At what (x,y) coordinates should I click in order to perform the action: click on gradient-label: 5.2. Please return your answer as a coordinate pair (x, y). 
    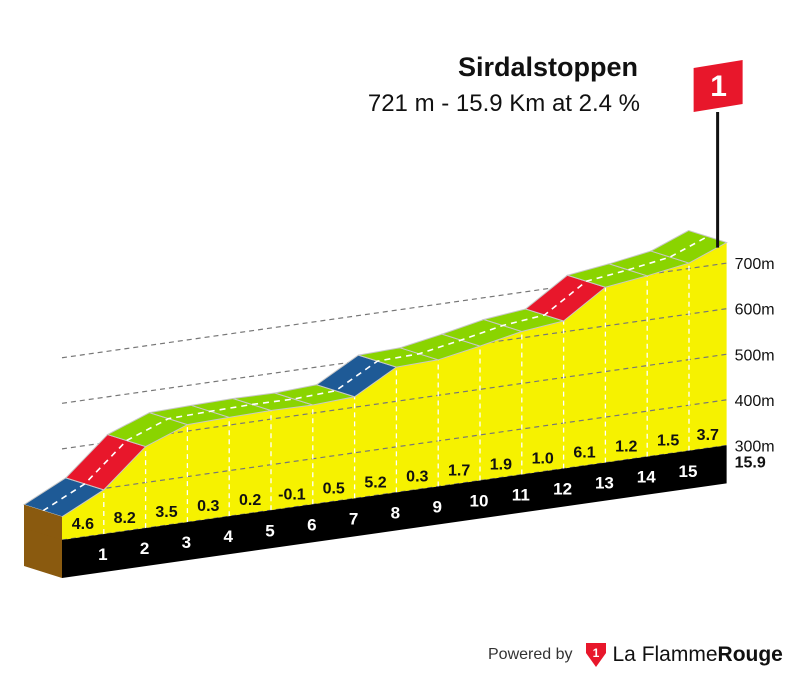
    Looking at the image, I should click on (375, 482).